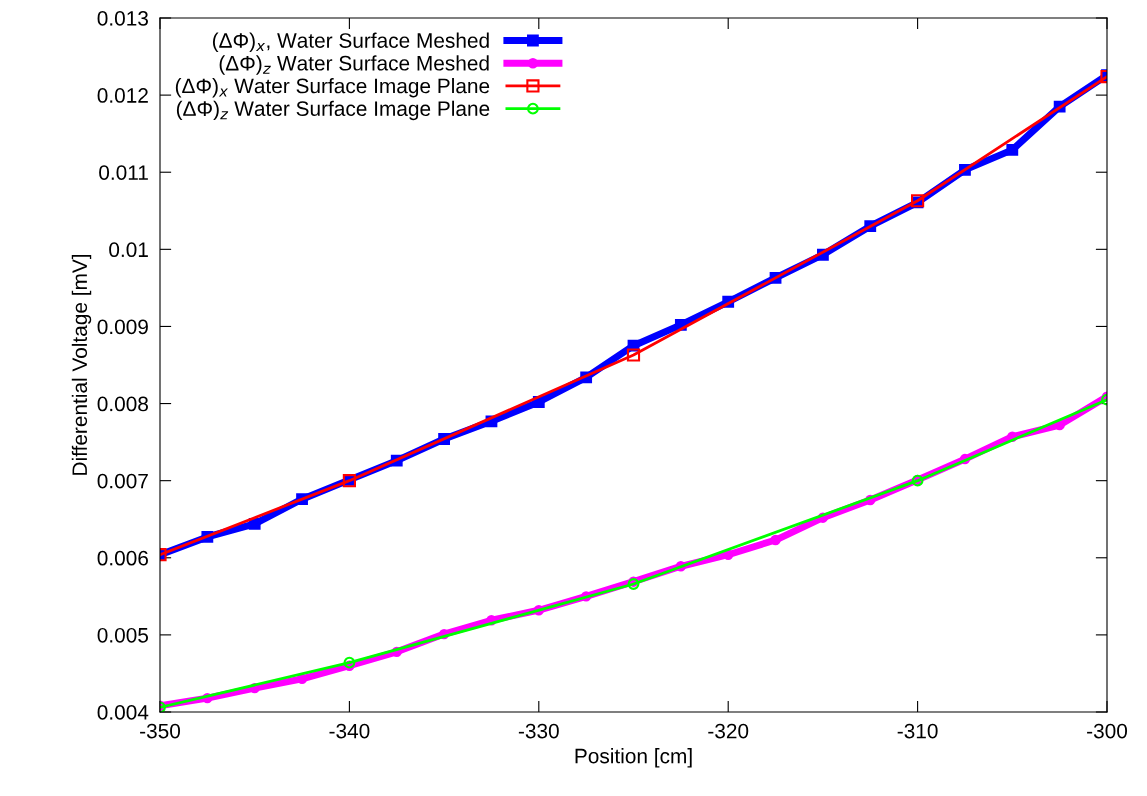 The width and height of the screenshot is (1147, 796). Describe the element at coordinates (633, 758) in the screenshot. I see `x-axis-title: Position [cm]` at that location.